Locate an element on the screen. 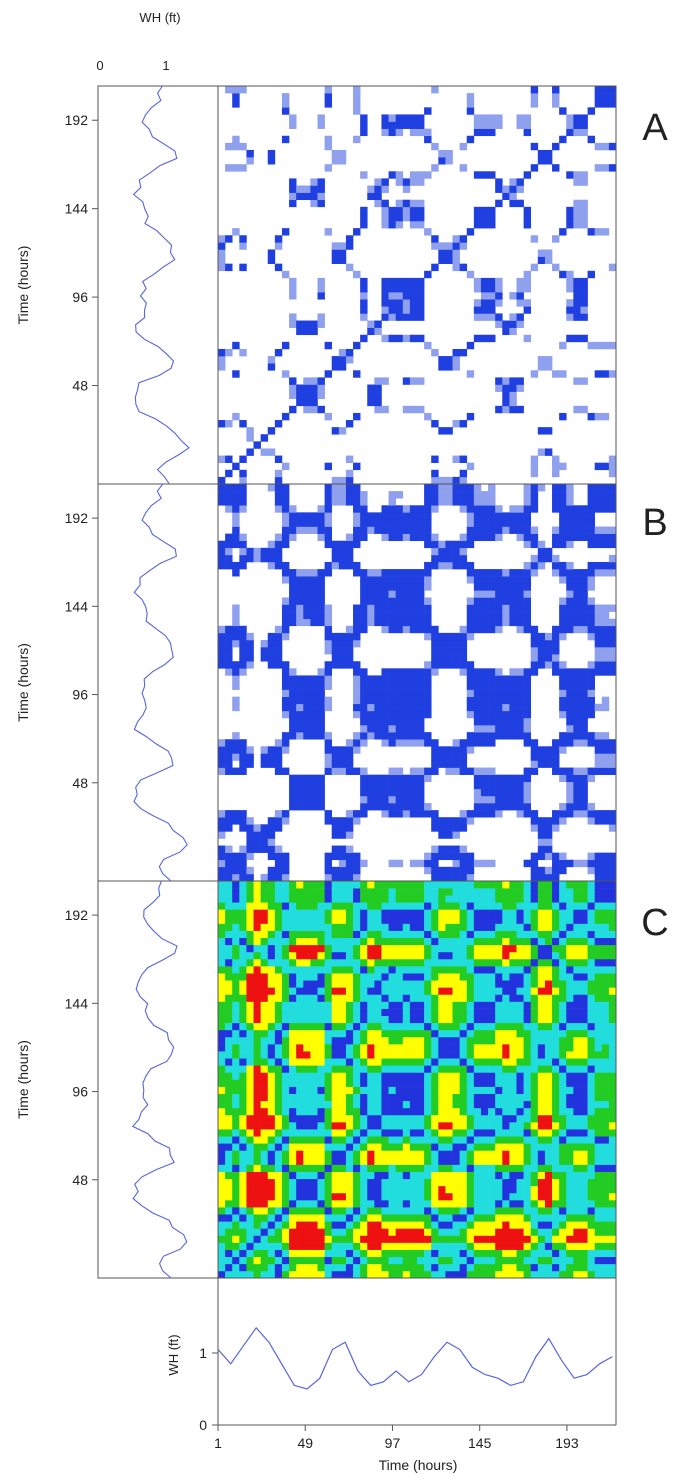 The height and width of the screenshot is (1483, 675). top-wh-axis-label: WH (ft) is located at coordinates (159, 17).